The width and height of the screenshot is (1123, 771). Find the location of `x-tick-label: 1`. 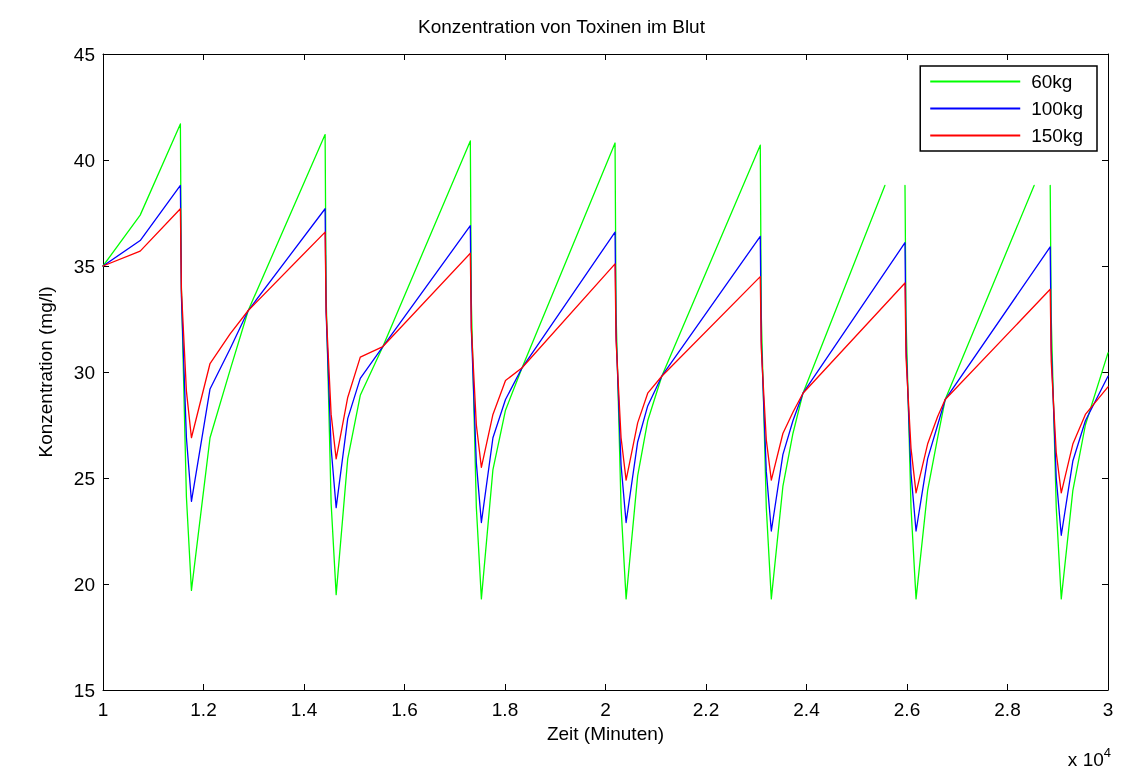

x-tick-label: 1 is located at coordinates (103, 709).